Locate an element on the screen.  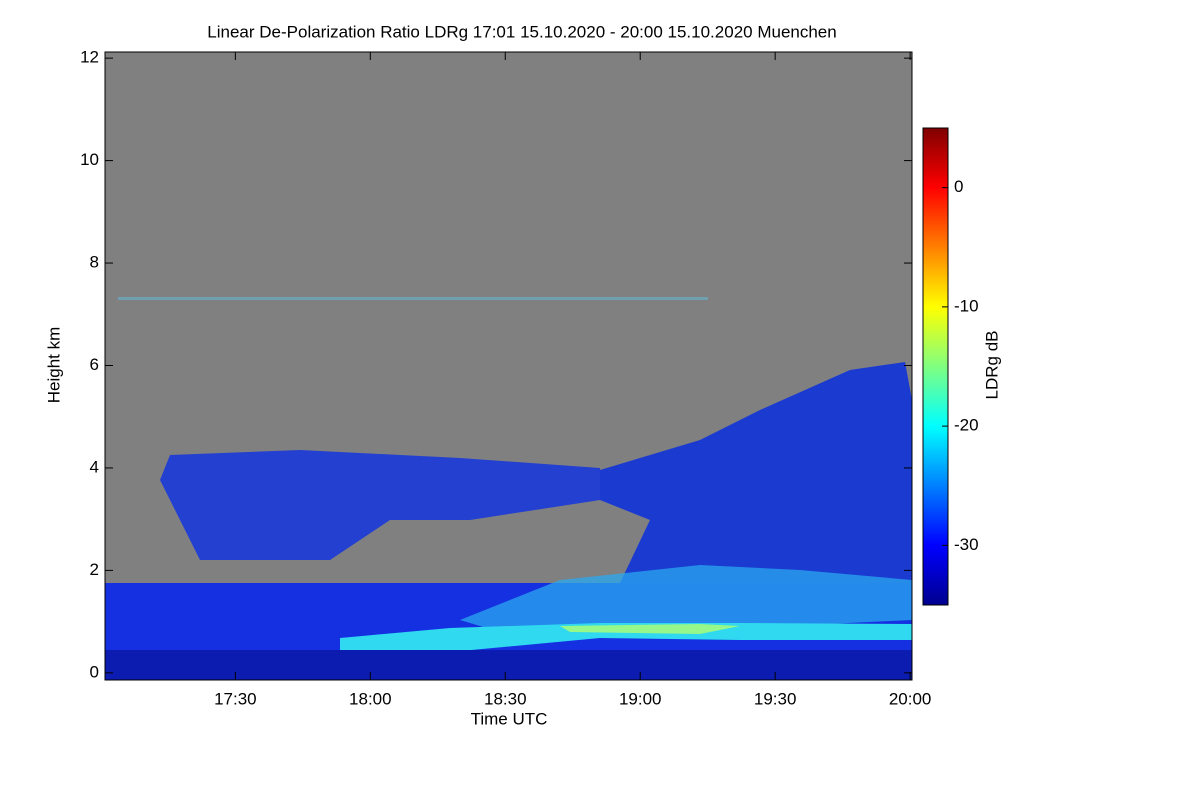
y-tick-label: 6 is located at coordinates (94, 364).